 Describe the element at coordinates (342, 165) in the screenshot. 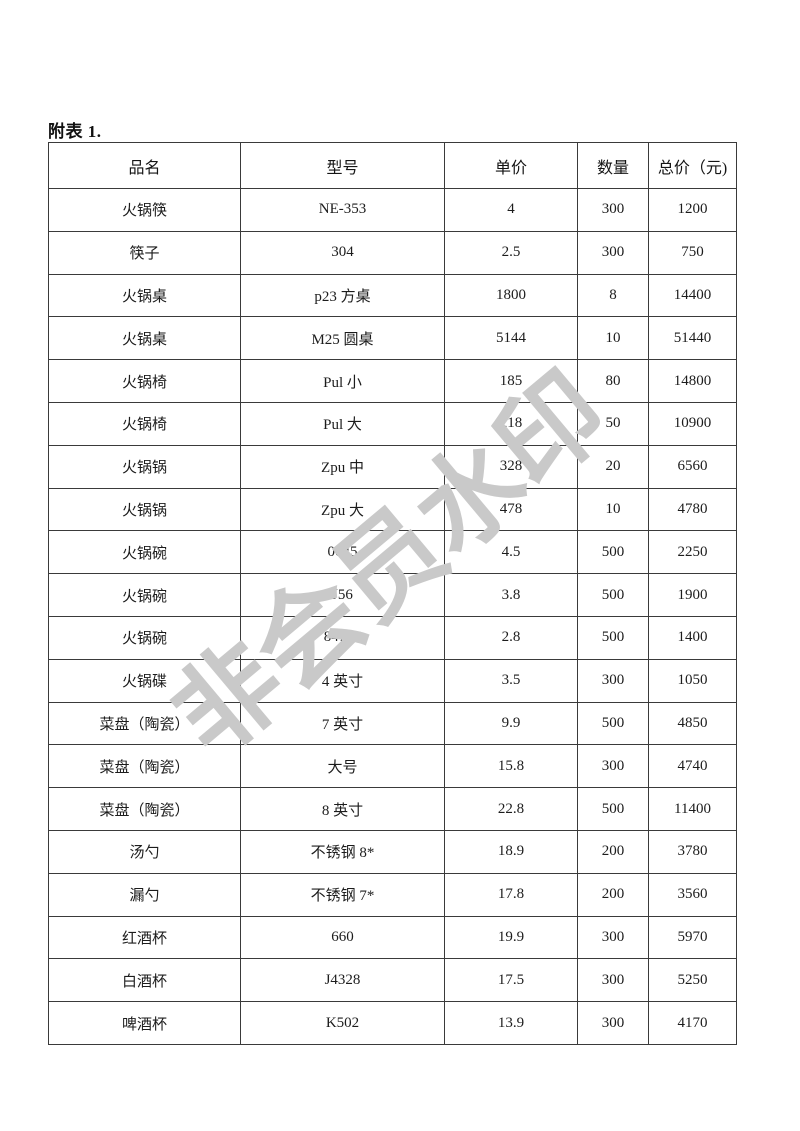

I see `column-header-model: 型号` at that location.